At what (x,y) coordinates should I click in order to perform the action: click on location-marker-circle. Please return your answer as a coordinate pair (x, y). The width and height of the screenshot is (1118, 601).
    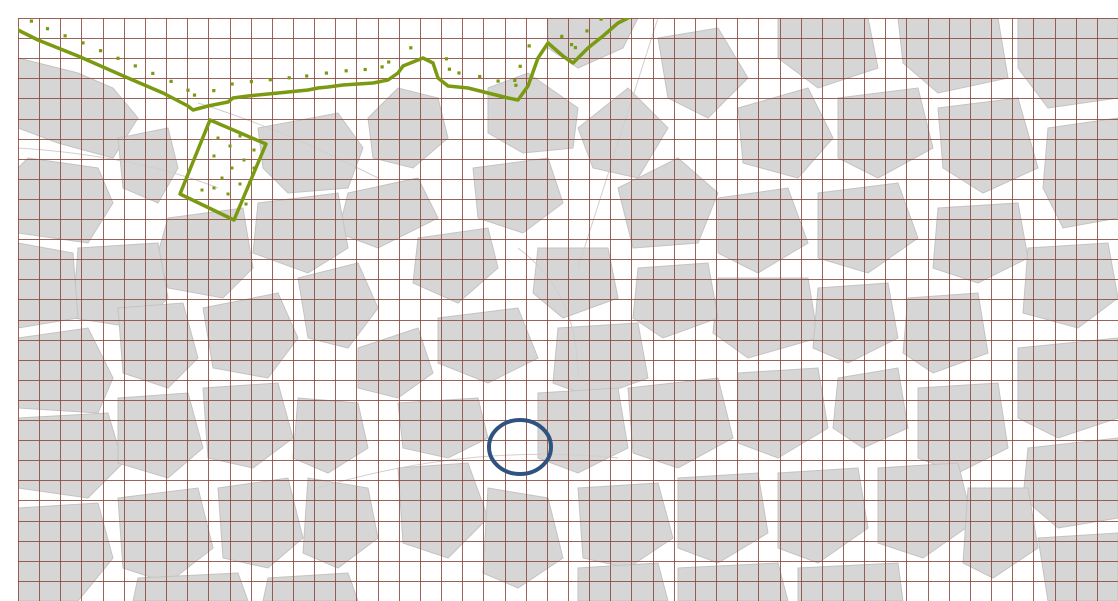
    Looking at the image, I should click on (520, 447).